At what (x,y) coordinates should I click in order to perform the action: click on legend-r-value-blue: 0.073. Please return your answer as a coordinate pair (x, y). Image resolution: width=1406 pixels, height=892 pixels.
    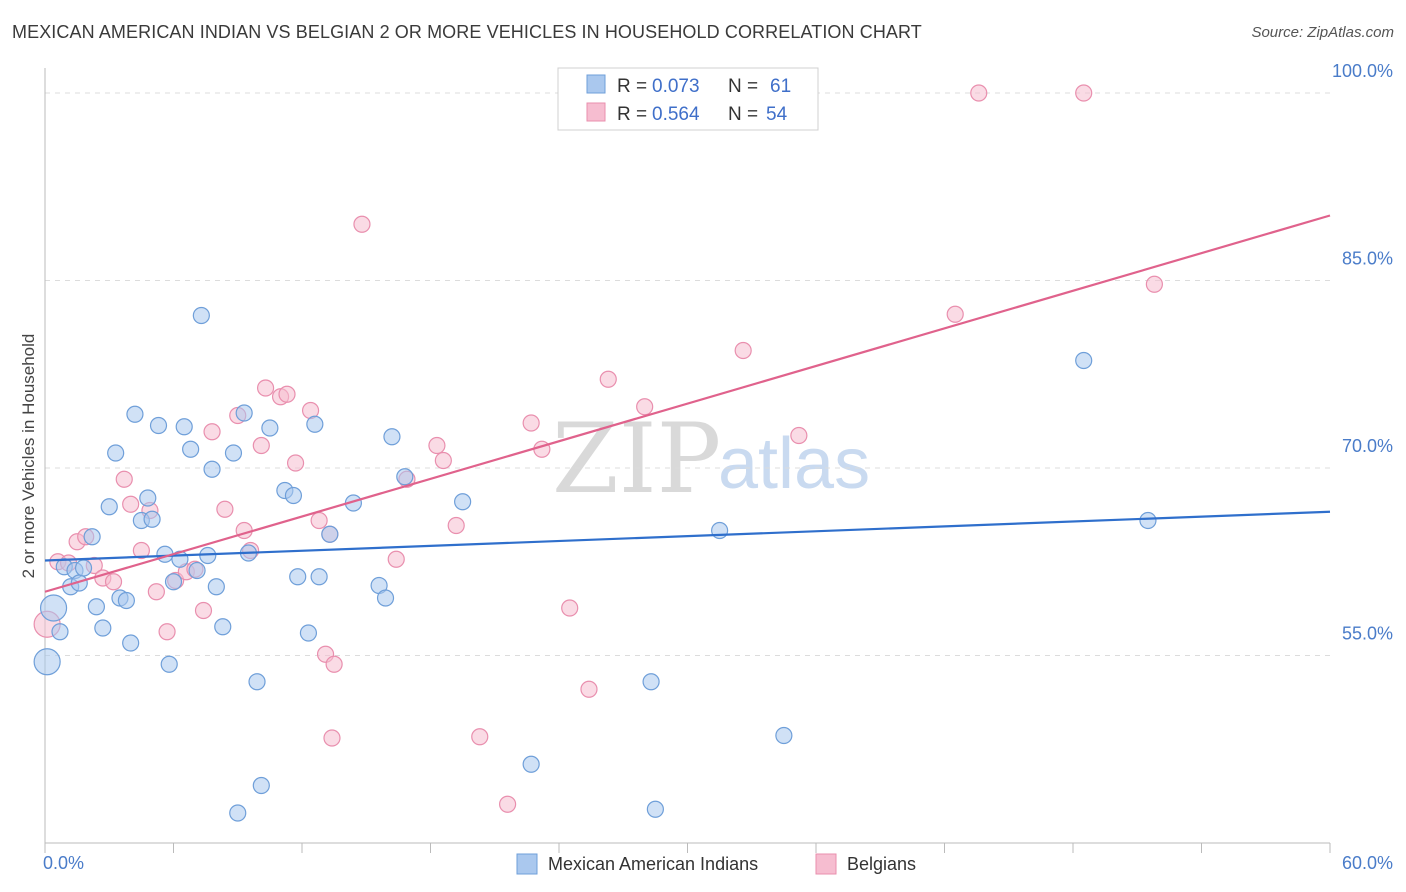
    Looking at the image, I should click on (676, 86).